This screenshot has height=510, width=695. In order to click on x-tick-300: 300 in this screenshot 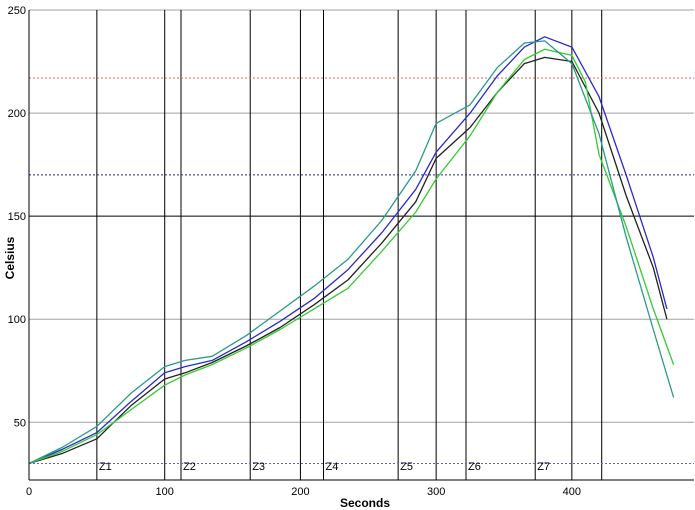, I will do `click(436, 492)`.